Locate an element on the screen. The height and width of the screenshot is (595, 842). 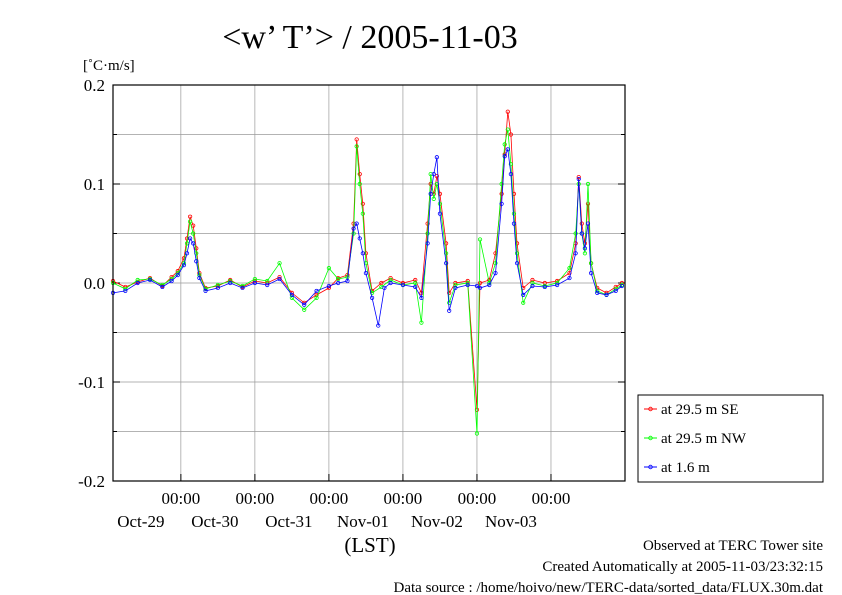
y-tick-label: -0.1 is located at coordinates (91, 382).